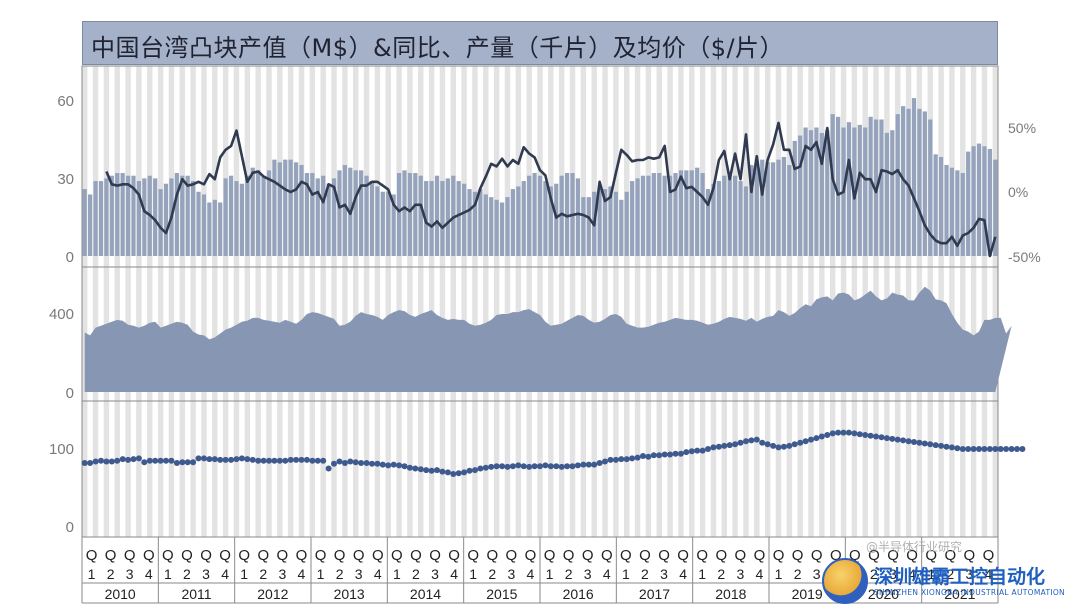 This screenshot has width=1080, height=605. What do you see at coordinates (61, 449) in the screenshot?
I see `y-tick-label: 100` at bounding box center [61, 449].